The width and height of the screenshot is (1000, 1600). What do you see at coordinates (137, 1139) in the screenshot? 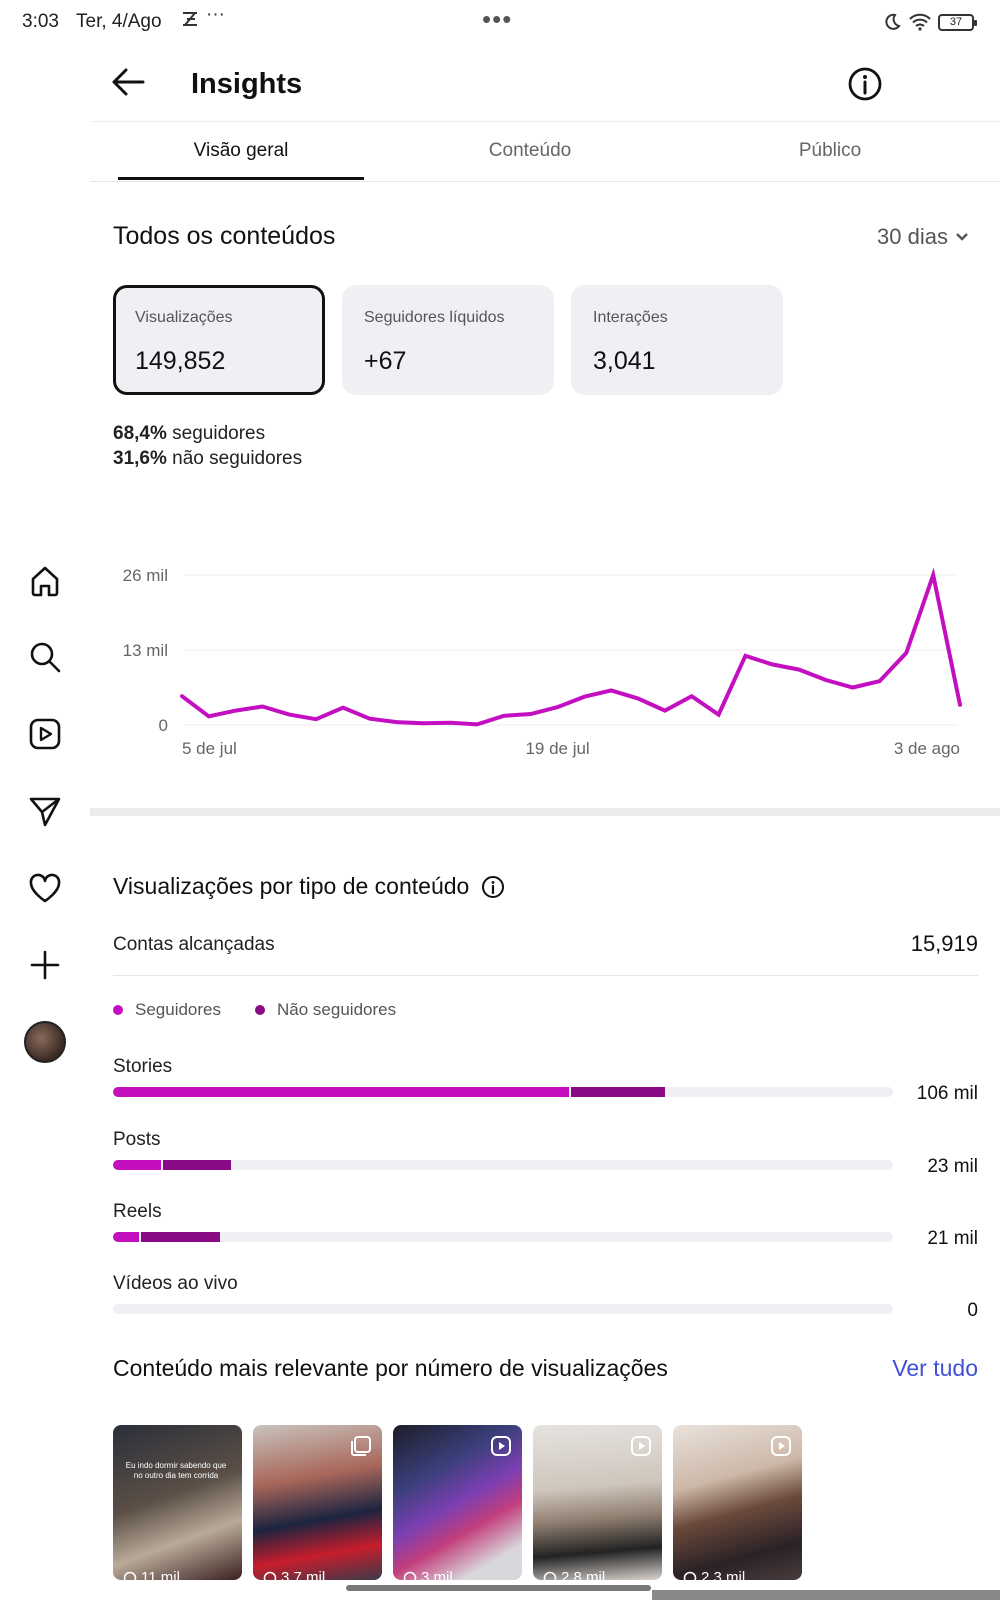
I see `bar-label: Posts` at bounding box center [137, 1139].